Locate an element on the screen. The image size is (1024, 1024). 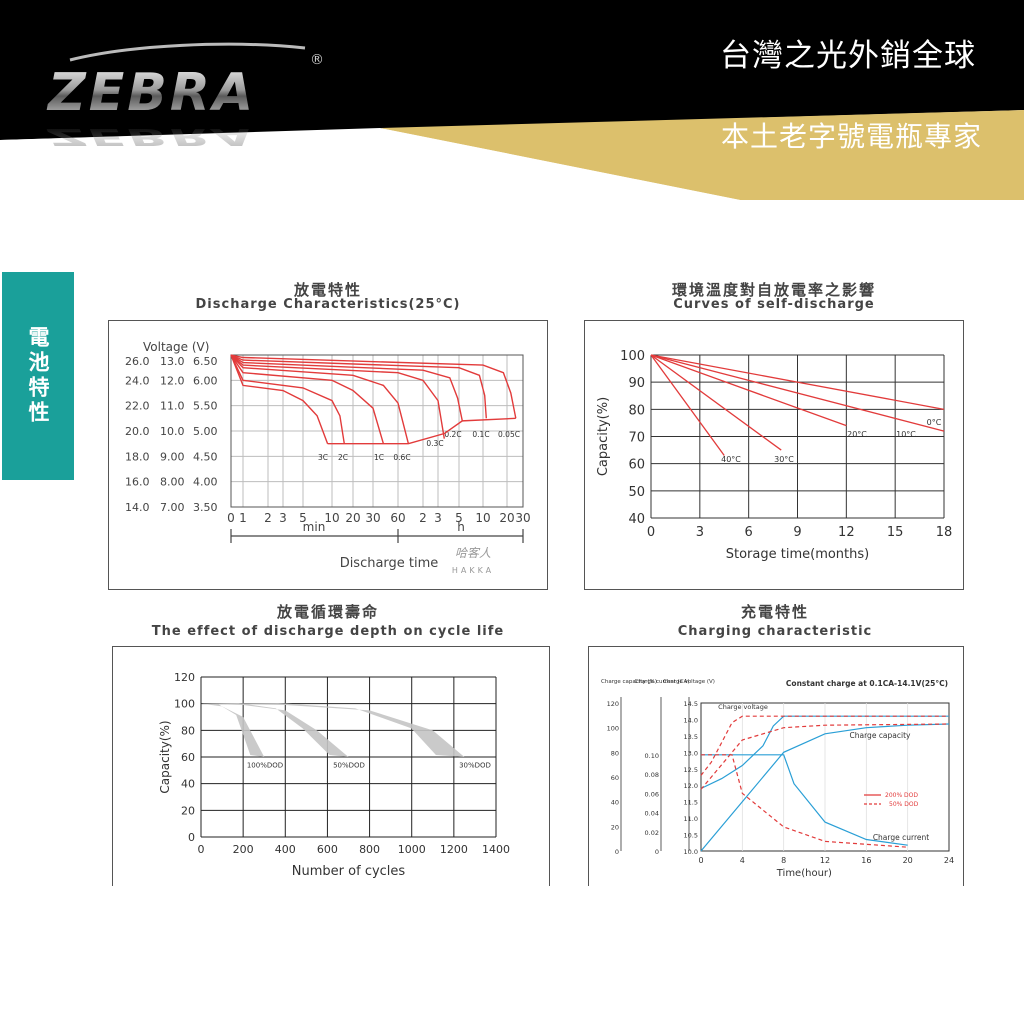
discharge-curve-0.6C is located at coordinates (320, 399).